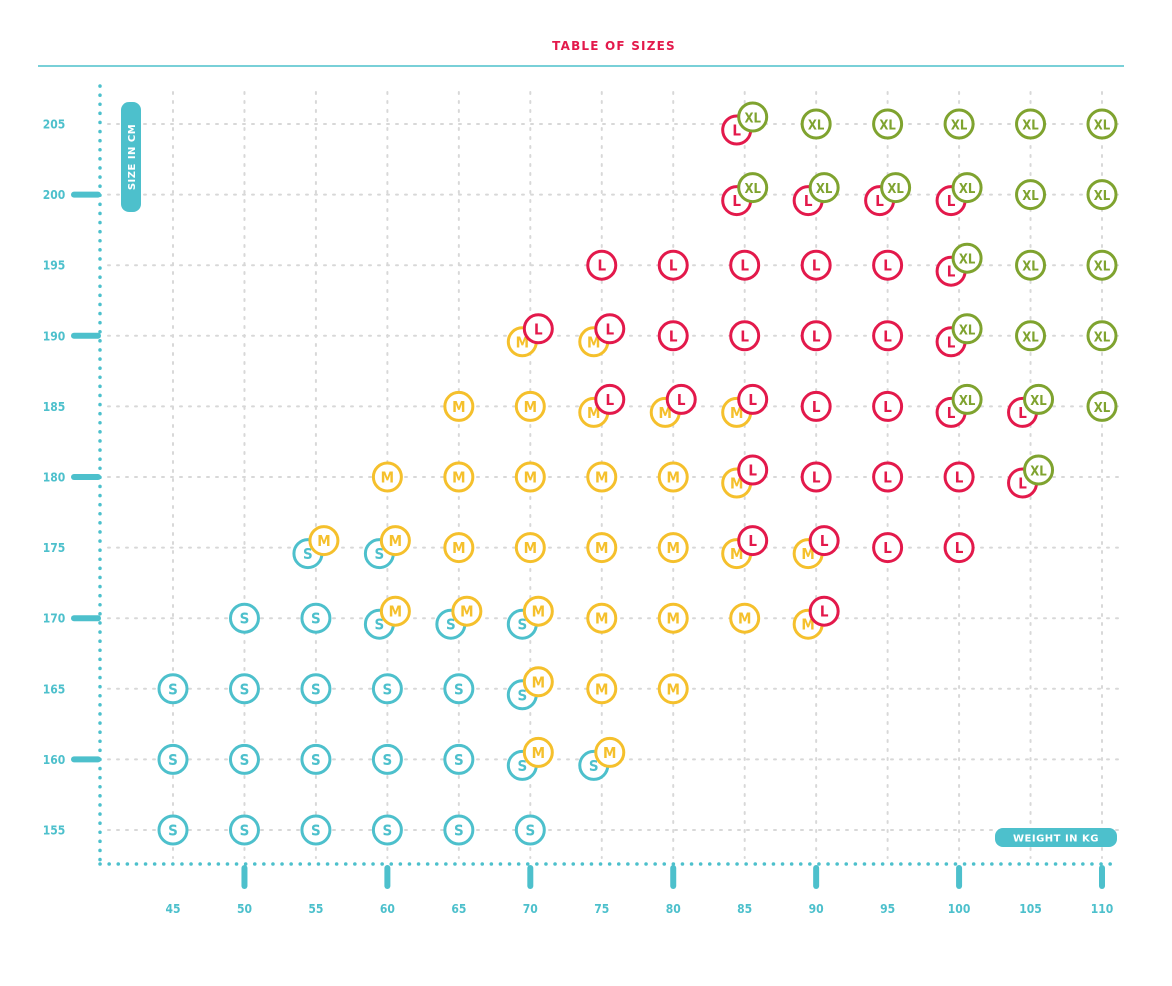 The image size is (1172, 986). I want to click on x-tick-label: 55, so click(315, 909).